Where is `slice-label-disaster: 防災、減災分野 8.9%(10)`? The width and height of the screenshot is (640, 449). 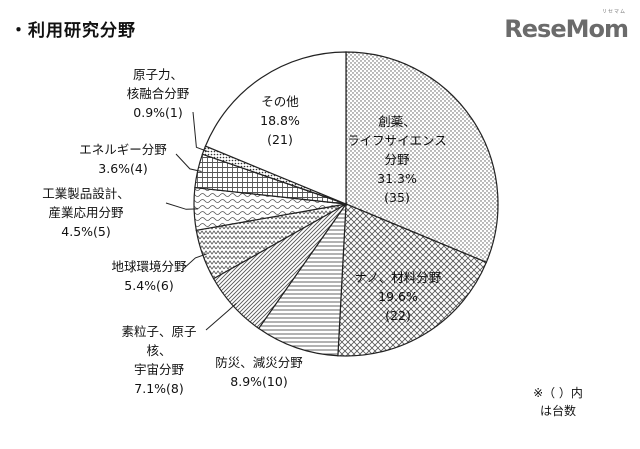
slice-label-disaster: 防災、減災分野 8.9%(10) is located at coordinates (259, 372).